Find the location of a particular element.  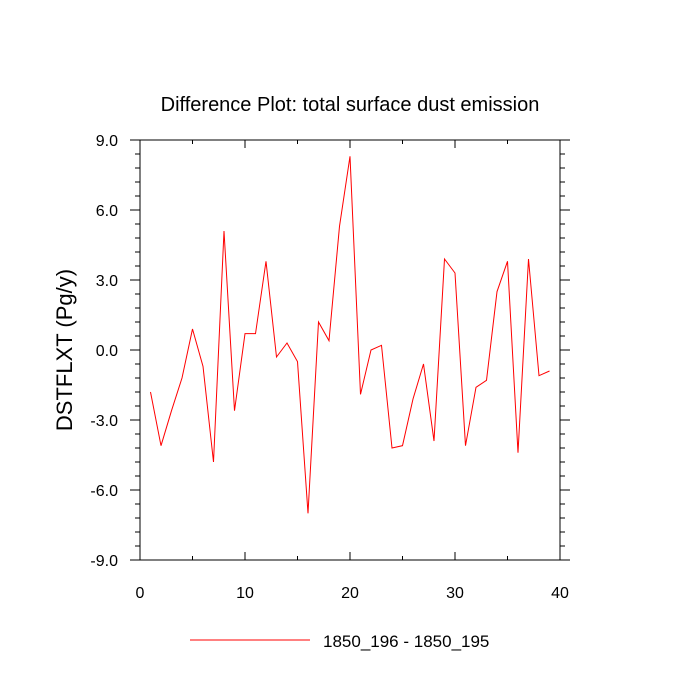

y-tick-label: -9.0 is located at coordinates (104, 561).